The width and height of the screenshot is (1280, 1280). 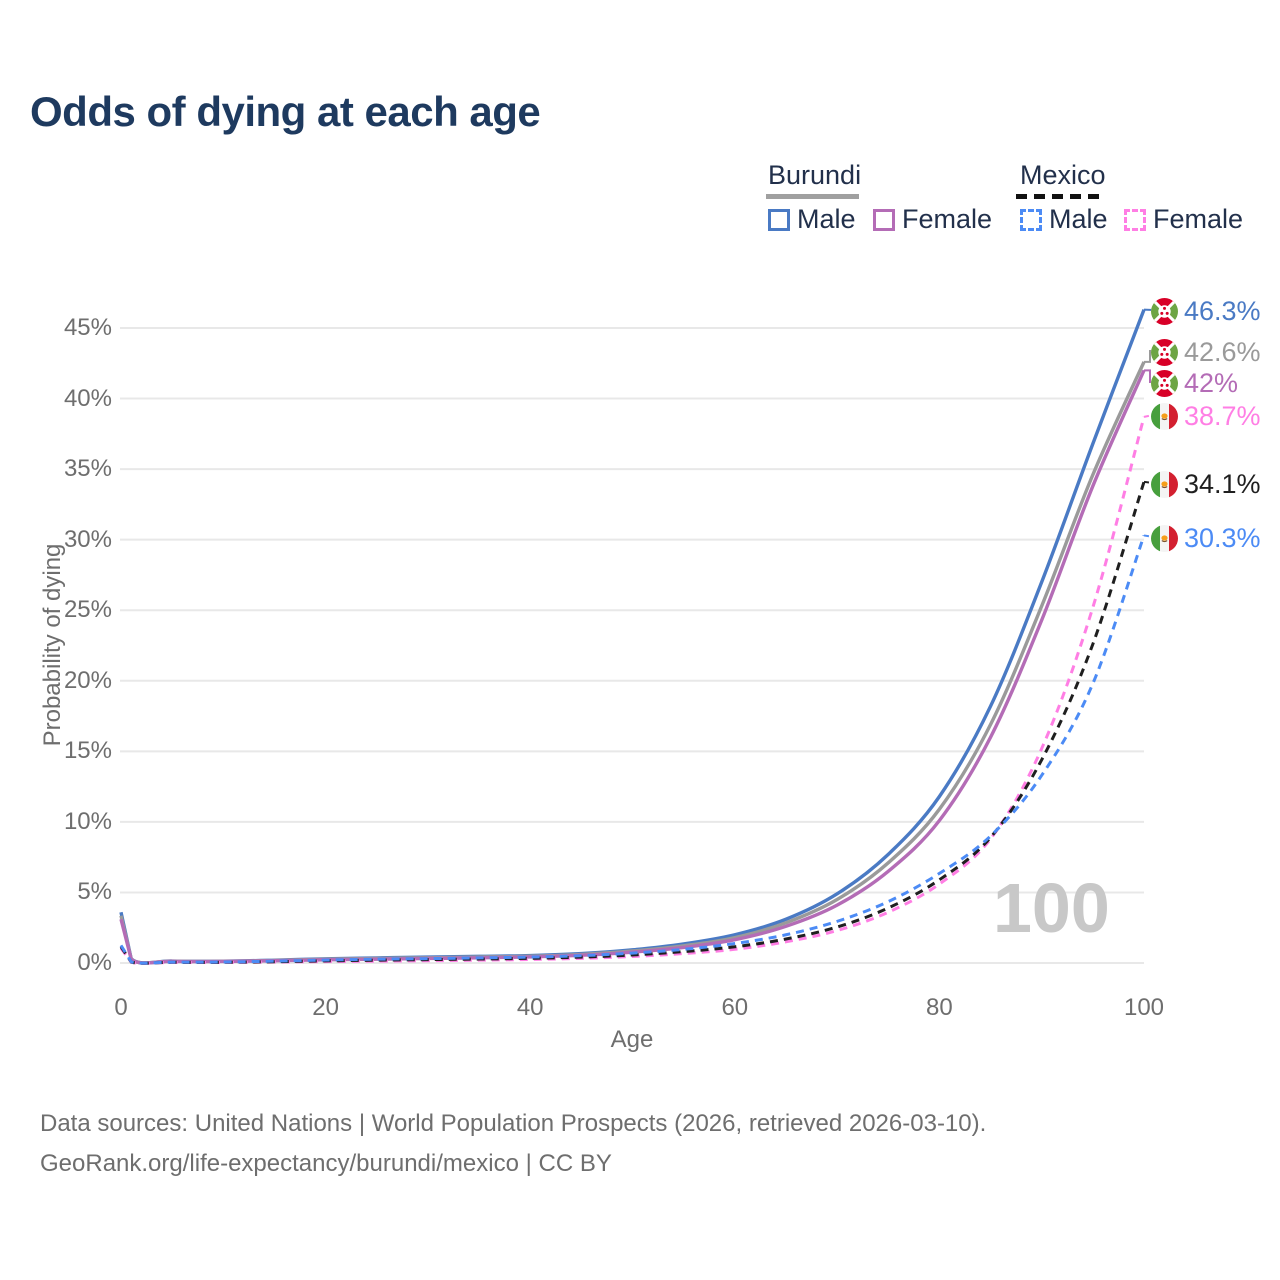 What do you see at coordinates (884, 219) in the screenshot?
I see `legend-swatch-burundi-female` at bounding box center [884, 219].